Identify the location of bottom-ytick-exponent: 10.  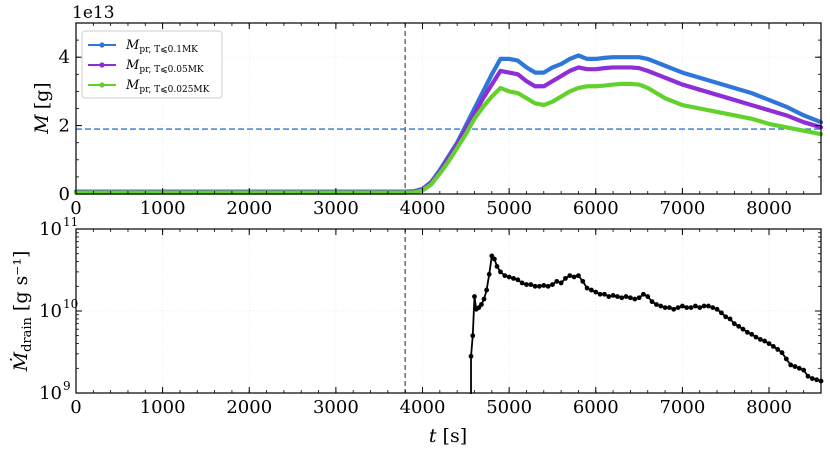
(70, 304).